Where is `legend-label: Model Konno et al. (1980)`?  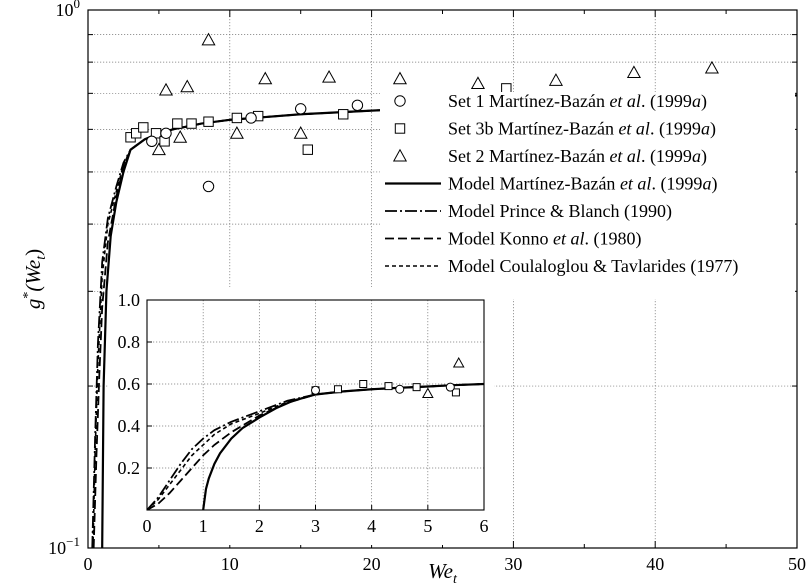
legend-label: Model Konno et al. (1980) is located at coordinates (545, 239).